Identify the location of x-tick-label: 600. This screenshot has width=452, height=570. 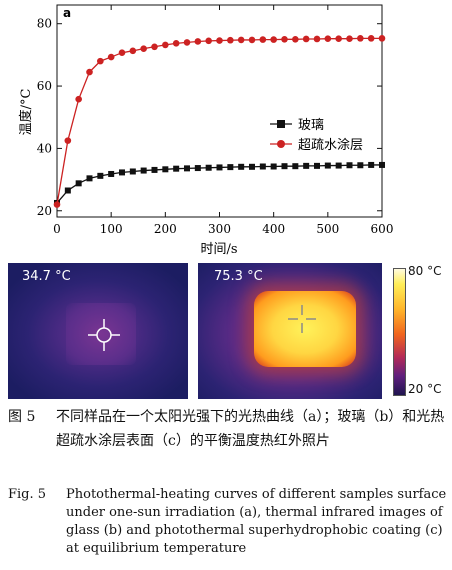
(382, 229).